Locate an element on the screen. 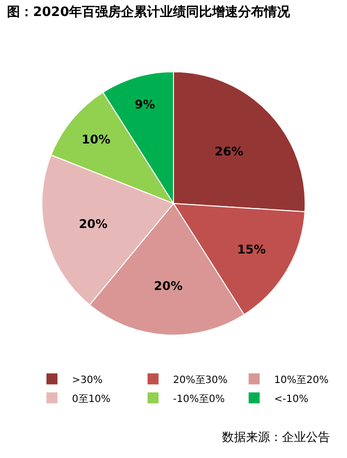  data-label: 9% is located at coordinates (144, 105).